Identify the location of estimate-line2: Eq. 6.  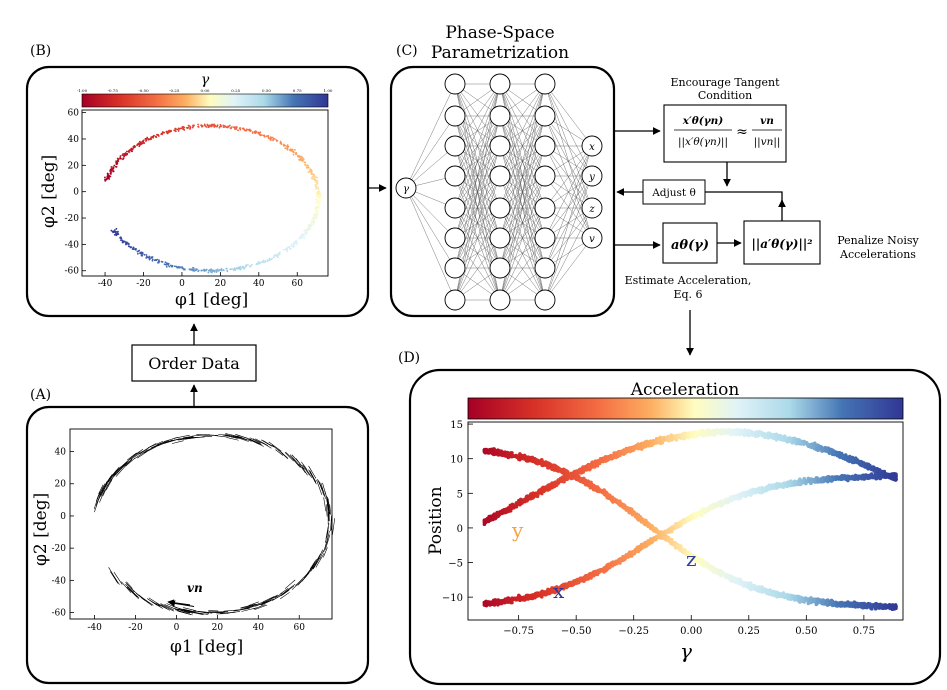
(687, 294).